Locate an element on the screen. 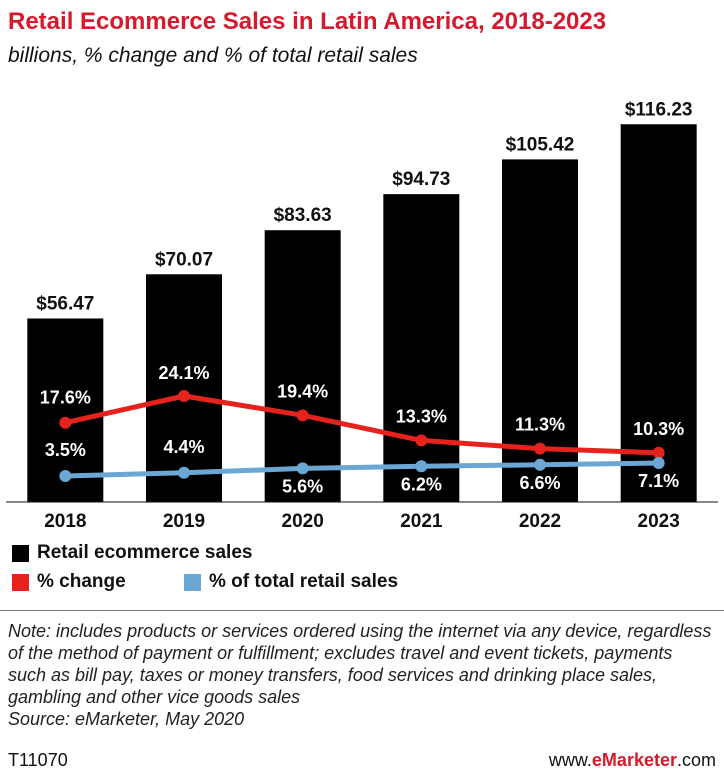 This screenshot has width=724, height=784. bar-2023 is located at coordinates (658, 313).